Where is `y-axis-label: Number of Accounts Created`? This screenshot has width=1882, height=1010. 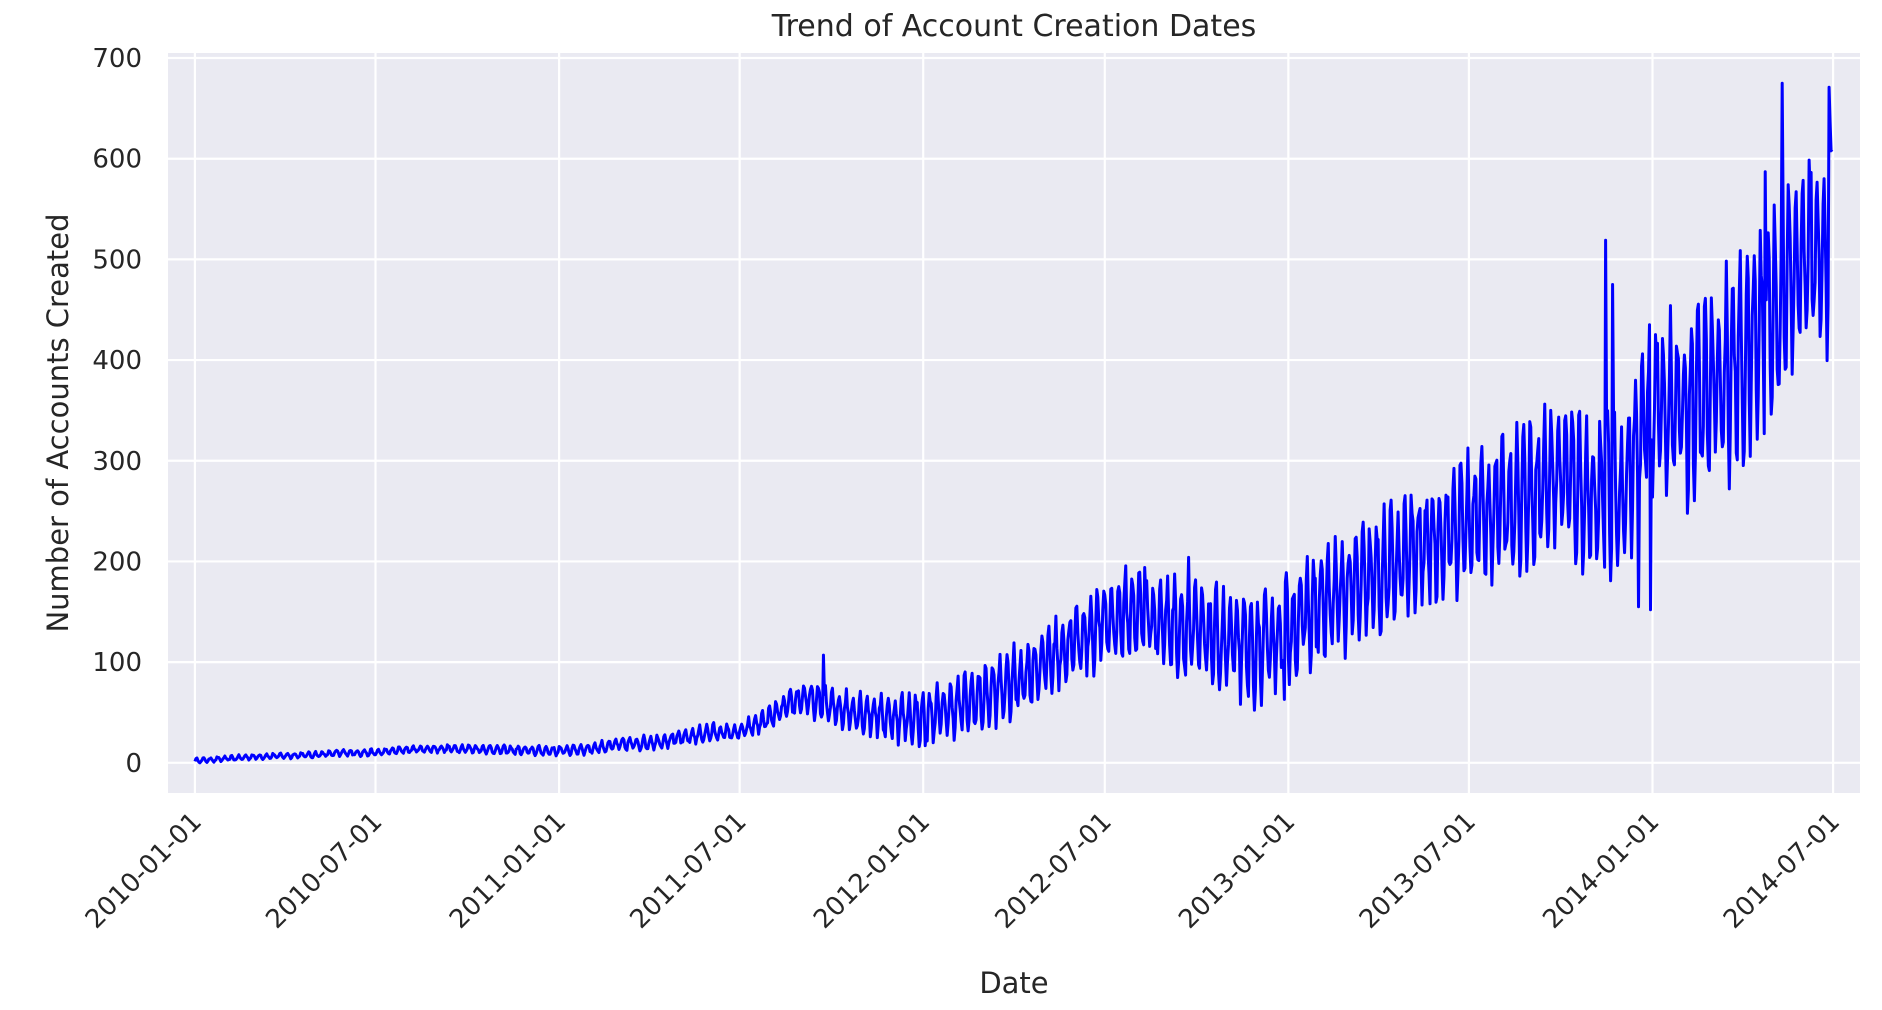 y-axis-label: Number of Accounts Created is located at coordinates (58, 422).